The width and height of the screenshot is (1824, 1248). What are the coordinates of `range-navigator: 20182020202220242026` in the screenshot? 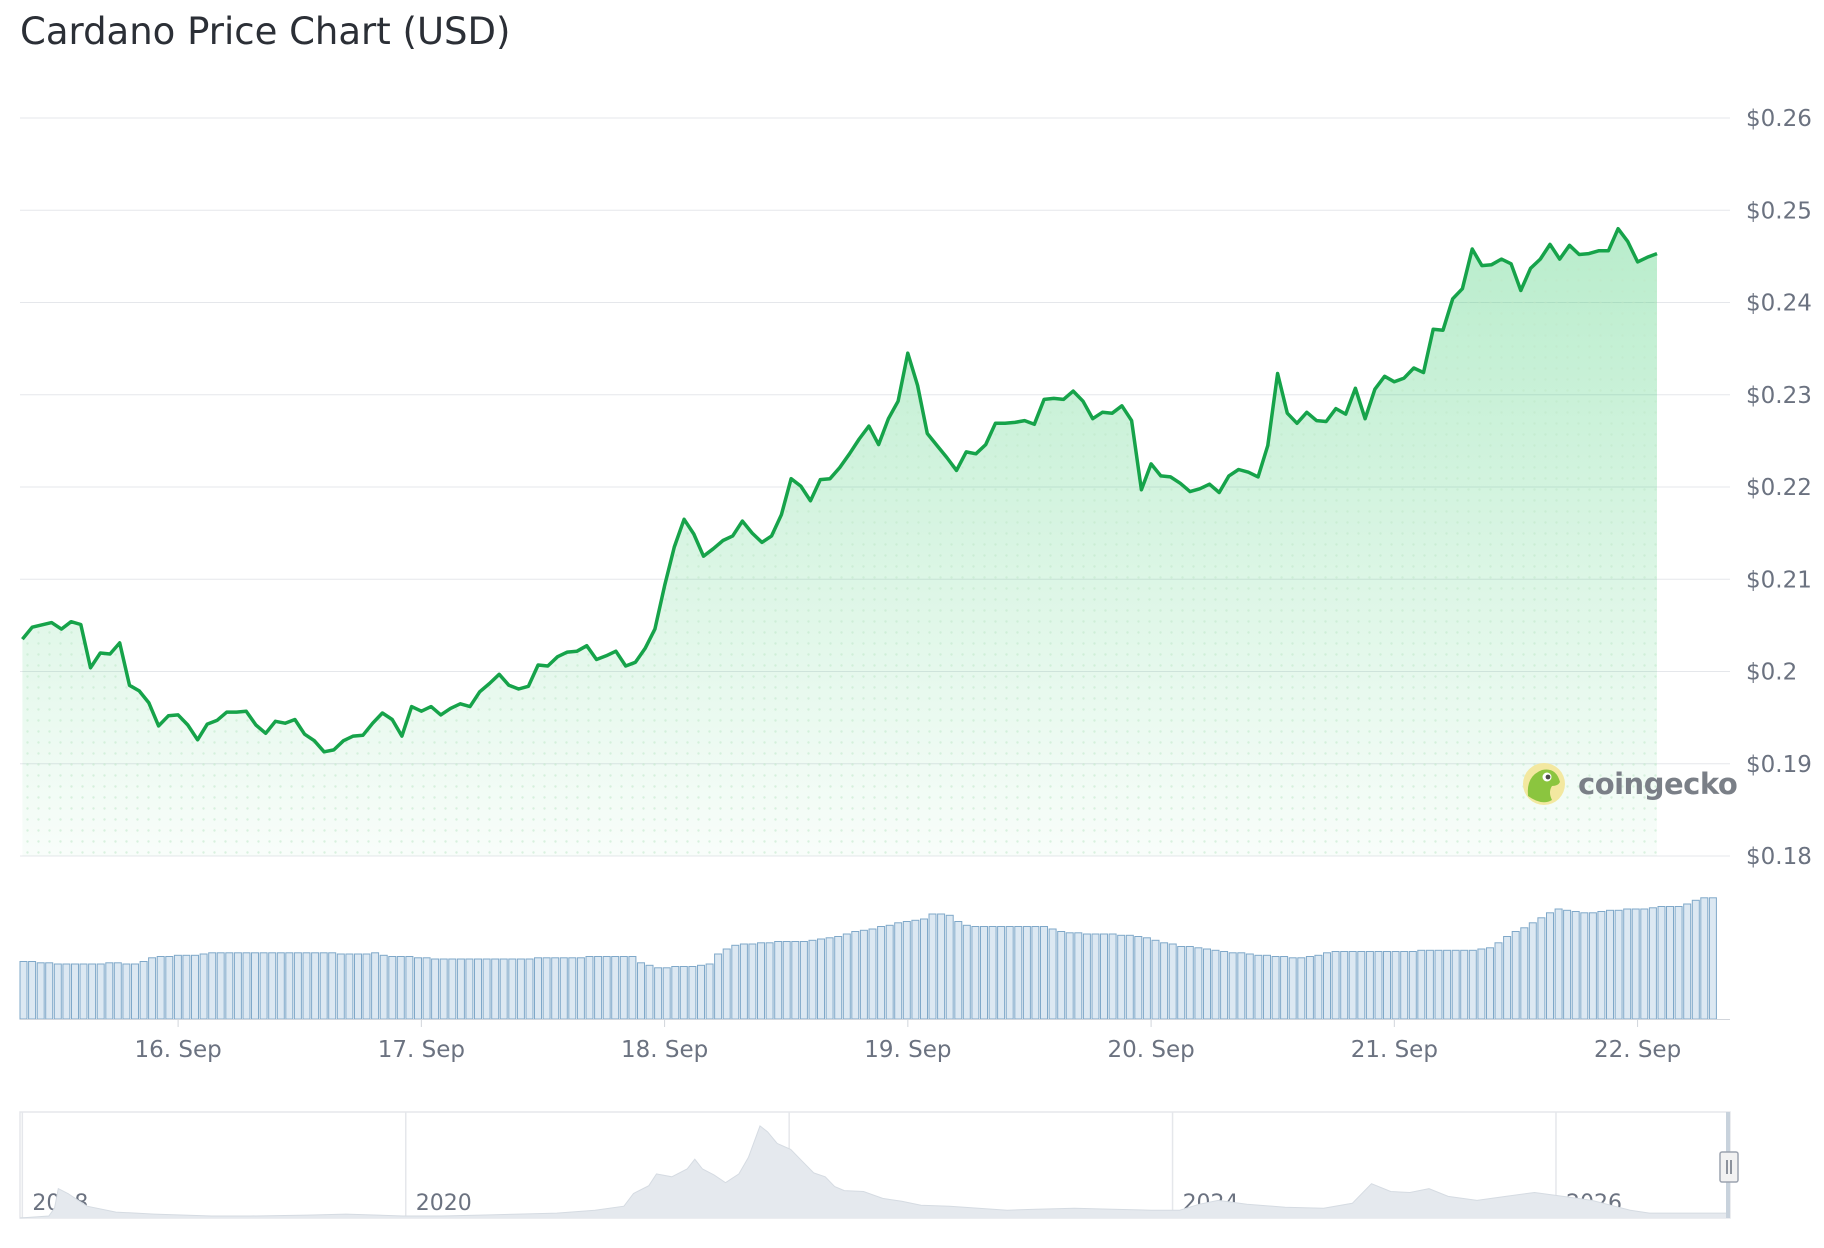 It's located at (879, 1165).